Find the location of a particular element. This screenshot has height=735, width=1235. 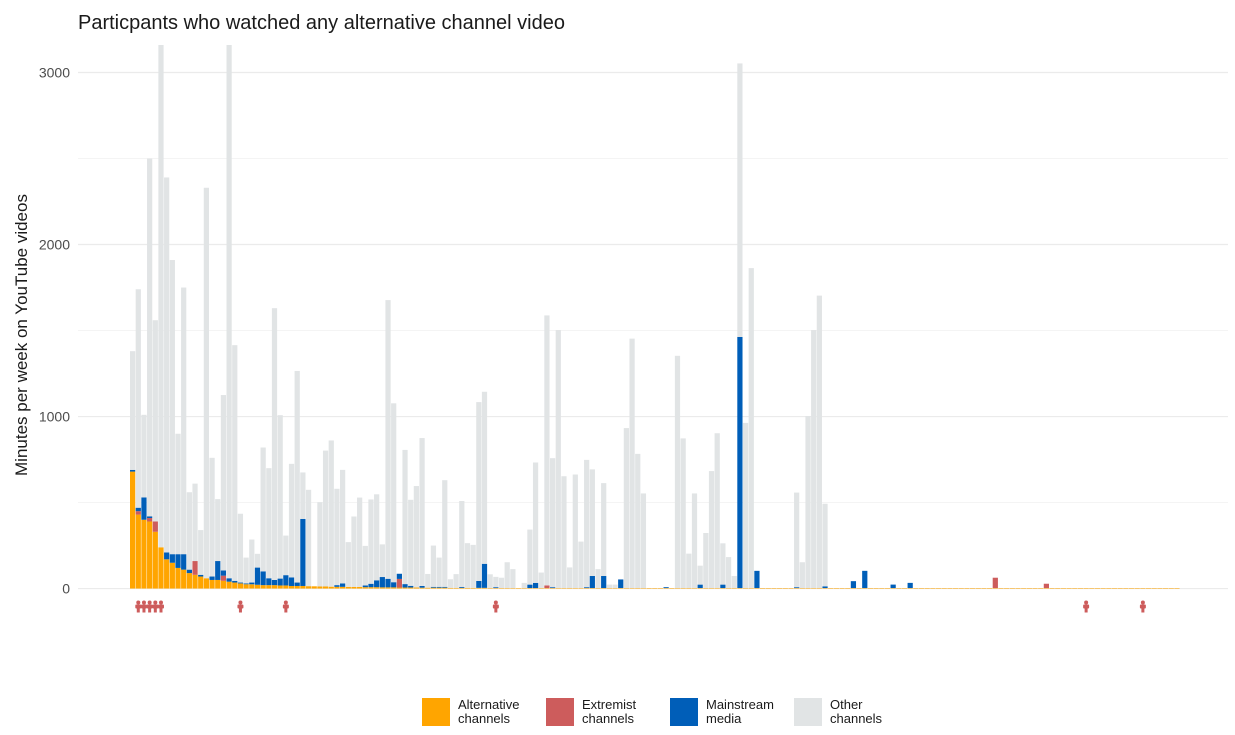

legend-item: Other channels is located at coordinates (850, 712).